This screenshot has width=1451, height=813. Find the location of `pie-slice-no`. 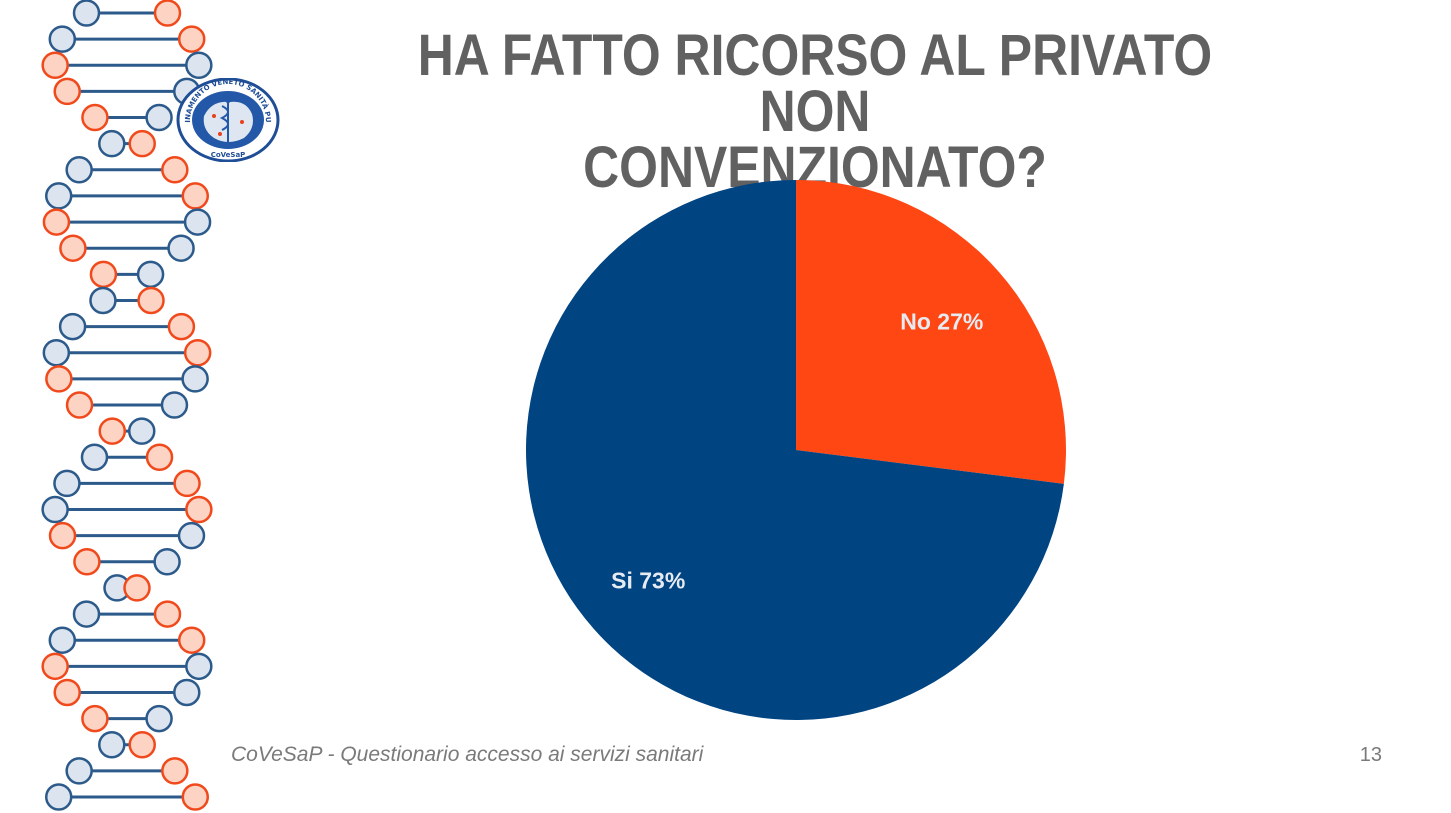

pie-slice-no is located at coordinates (931, 332).